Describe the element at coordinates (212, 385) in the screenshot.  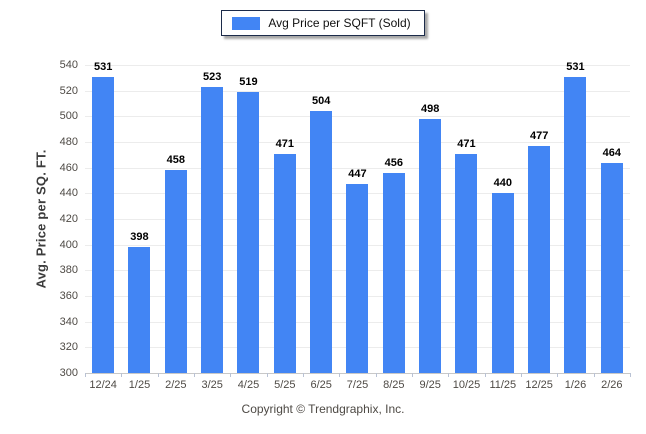
I see `x-tick-label: 3/25` at that location.